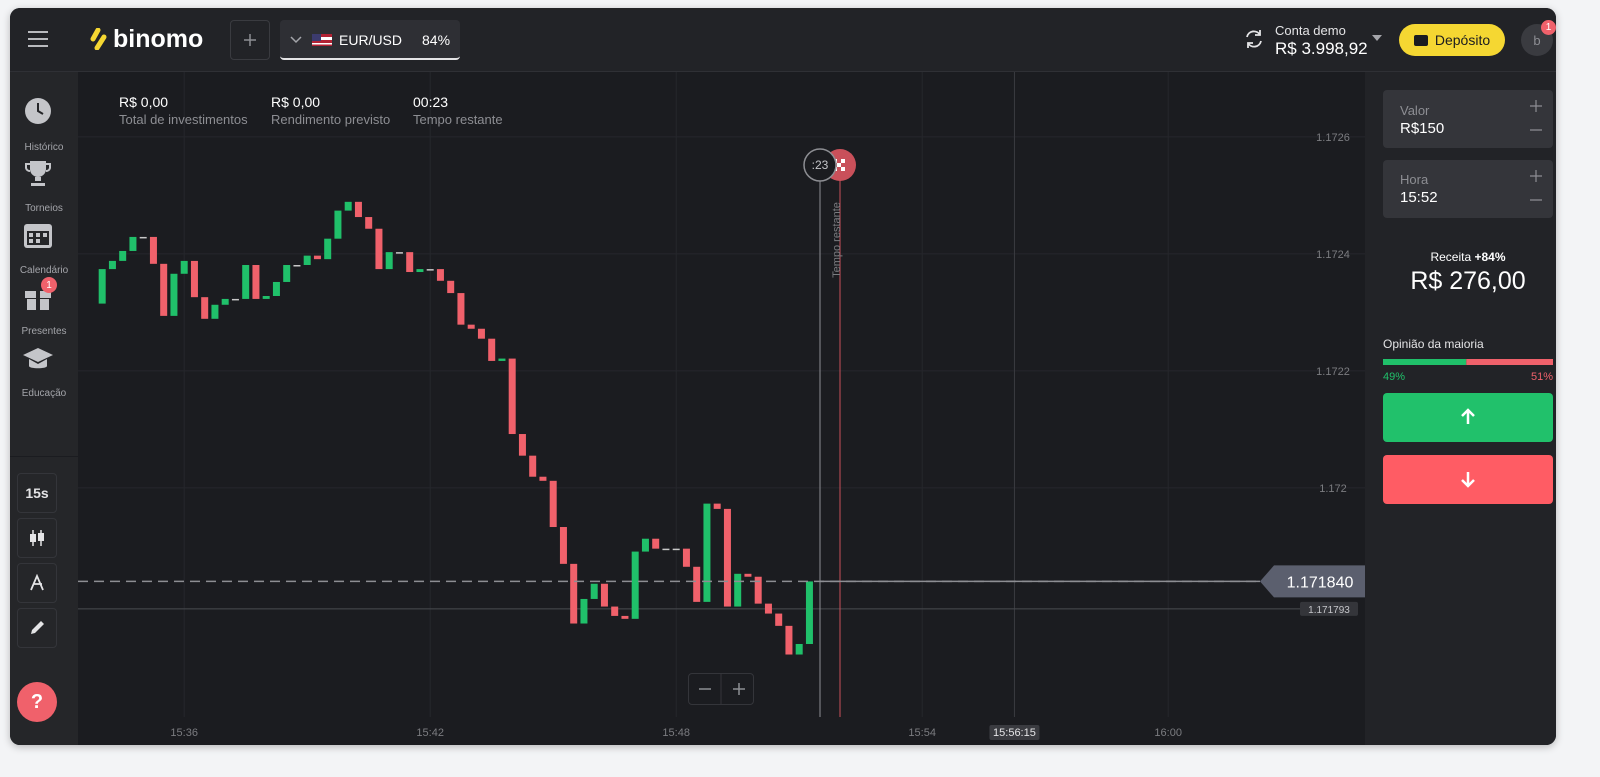  Describe the element at coordinates (1333, 138) in the screenshot. I see `y-tick-label: 1.1726` at that location.